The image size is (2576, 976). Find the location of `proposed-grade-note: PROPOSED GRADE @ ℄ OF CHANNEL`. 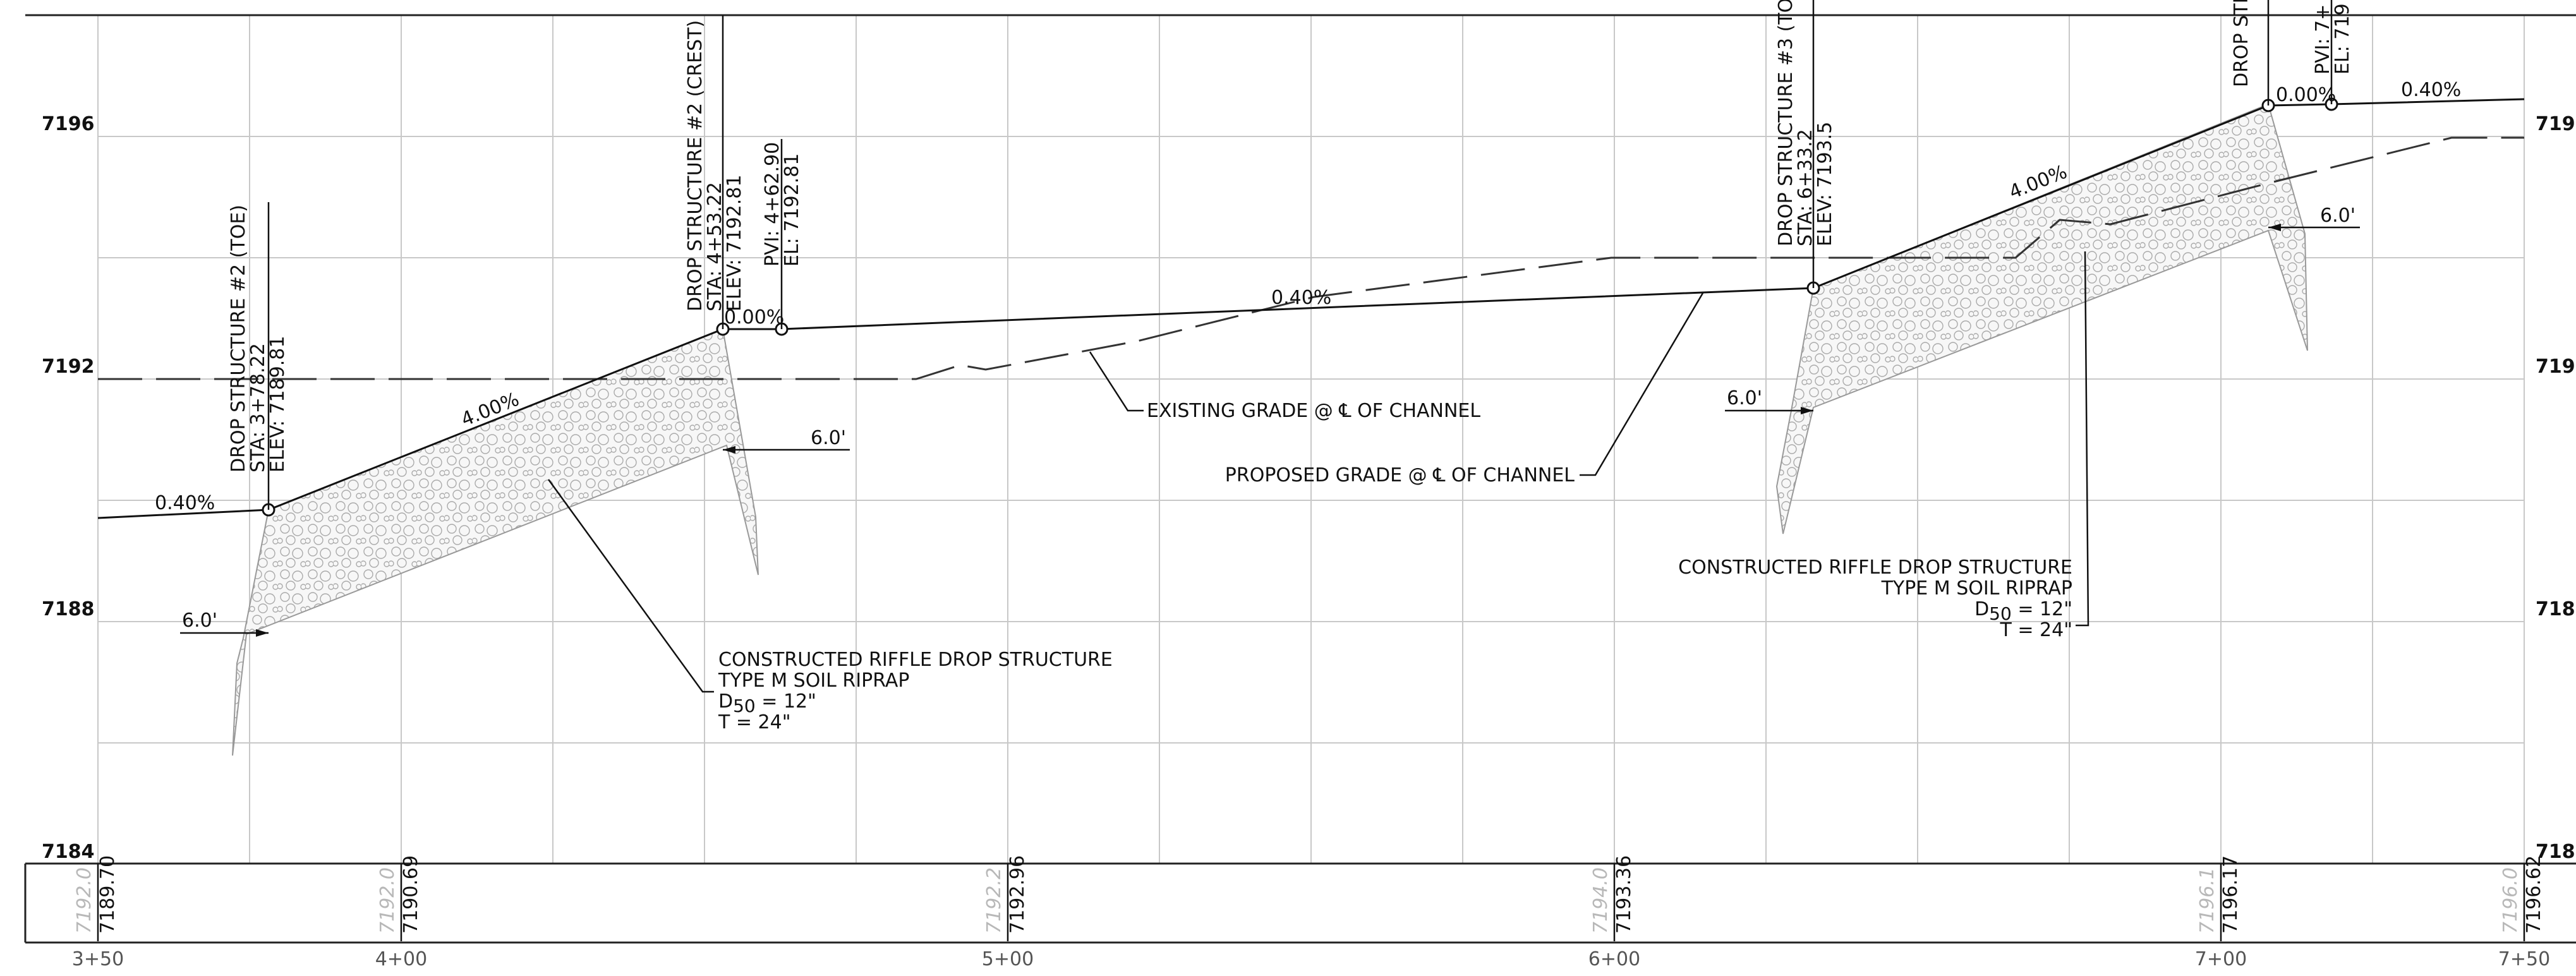

proposed-grade-note: PROPOSED GRADE @ ℄ OF CHANNEL is located at coordinates (1400, 475).